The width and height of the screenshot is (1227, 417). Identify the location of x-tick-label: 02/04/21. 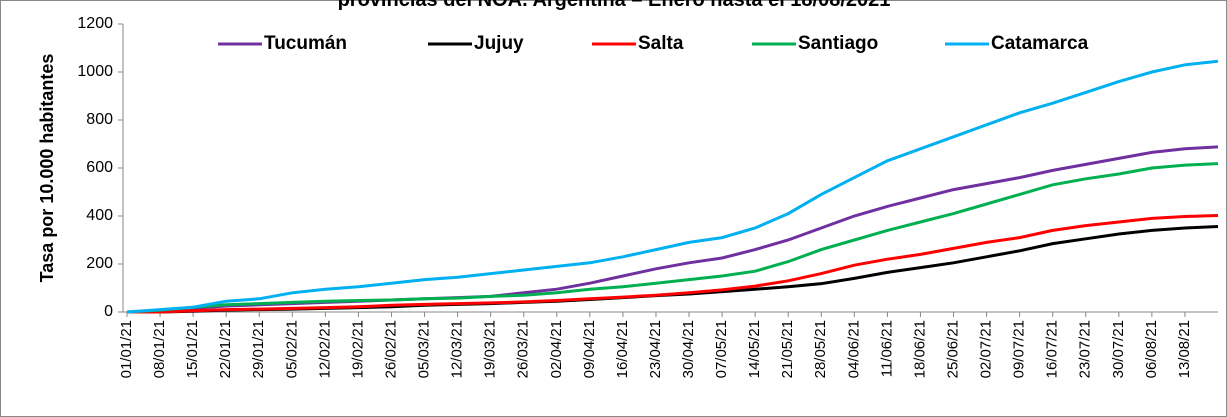
(556, 349).